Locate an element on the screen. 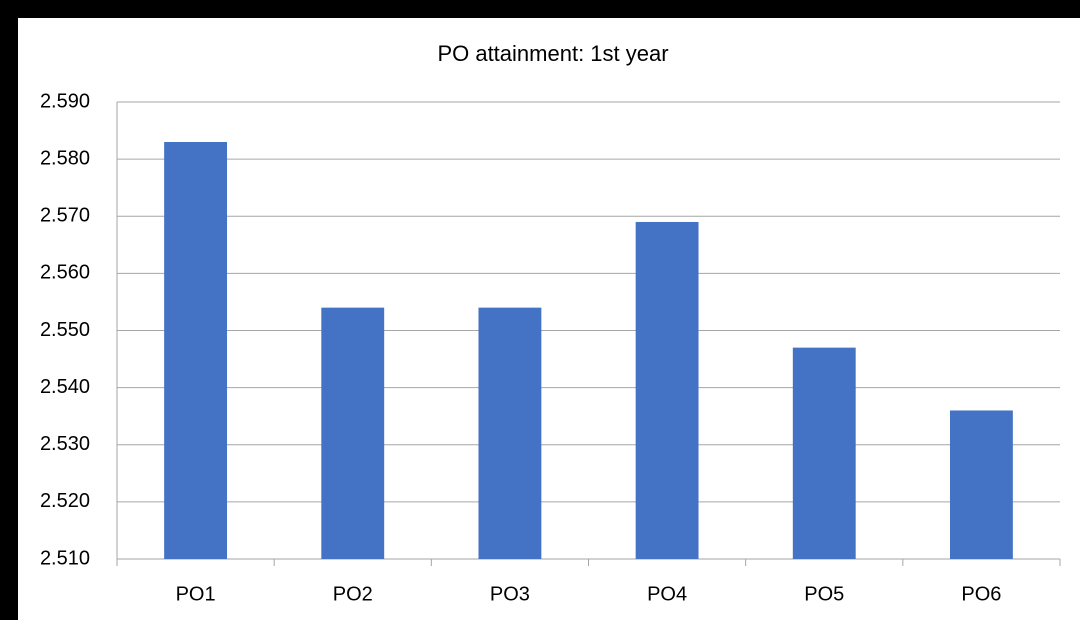 Image resolution: width=1080 pixels, height=620 pixels. x-tick-label: PO6 is located at coordinates (981, 594).